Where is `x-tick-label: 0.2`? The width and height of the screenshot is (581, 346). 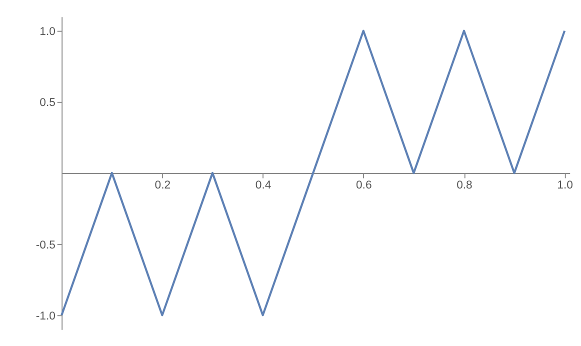 x-tick-label: 0.2 is located at coordinates (162, 186).